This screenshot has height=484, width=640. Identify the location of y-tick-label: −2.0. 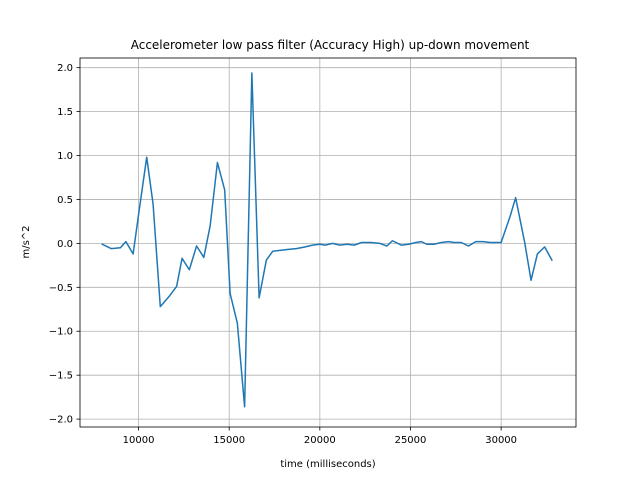
(61, 420).